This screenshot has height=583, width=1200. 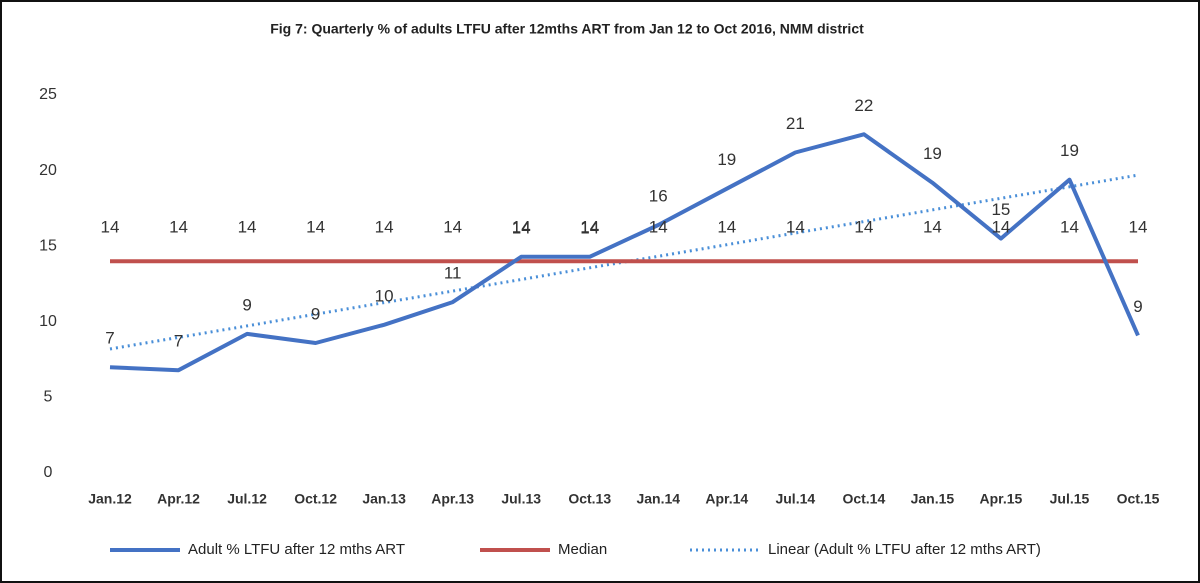 What do you see at coordinates (48, 321) in the screenshot?
I see `y-tick-label: 10` at bounding box center [48, 321].